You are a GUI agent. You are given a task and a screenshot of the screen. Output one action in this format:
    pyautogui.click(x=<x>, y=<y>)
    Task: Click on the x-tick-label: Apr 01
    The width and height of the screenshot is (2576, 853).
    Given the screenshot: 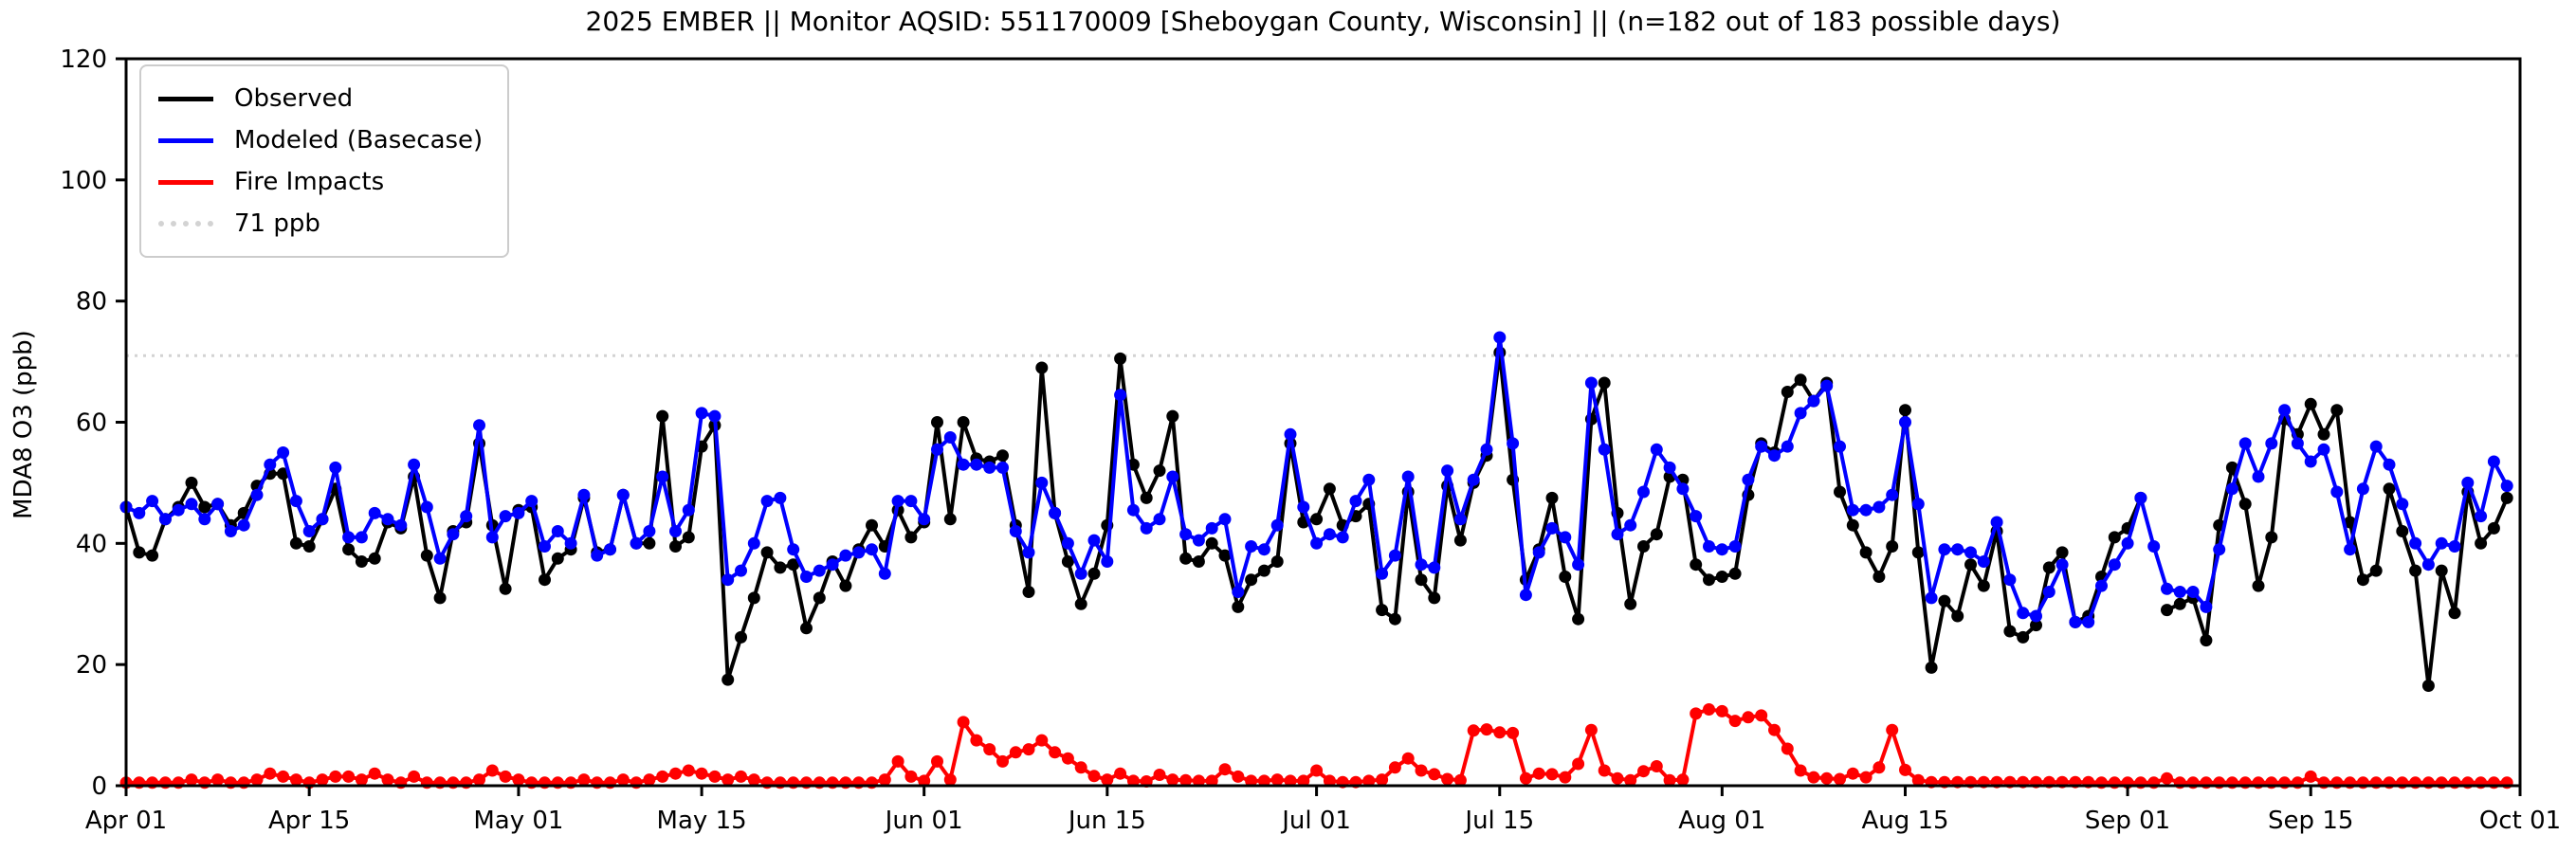 What is the action you would take?
    pyautogui.click(x=126, y=821)
    